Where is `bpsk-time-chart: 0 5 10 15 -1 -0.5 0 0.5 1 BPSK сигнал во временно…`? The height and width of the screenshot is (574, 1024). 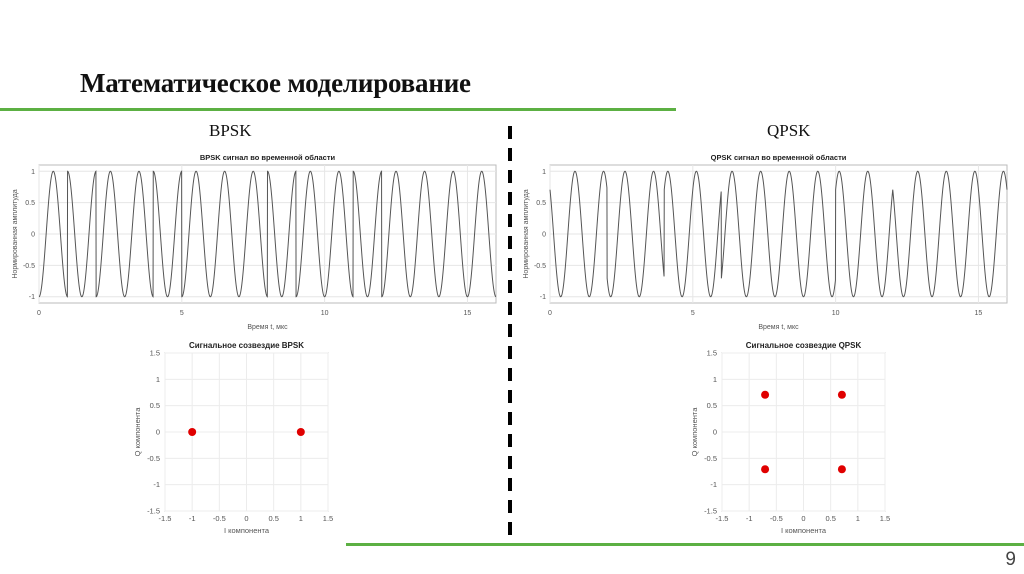
bpsk-time-chart: 0 5 10 15 -1 -0.5 0 0.5 1 BPSK сигнал во временно… is located at coordinates (254, 242).